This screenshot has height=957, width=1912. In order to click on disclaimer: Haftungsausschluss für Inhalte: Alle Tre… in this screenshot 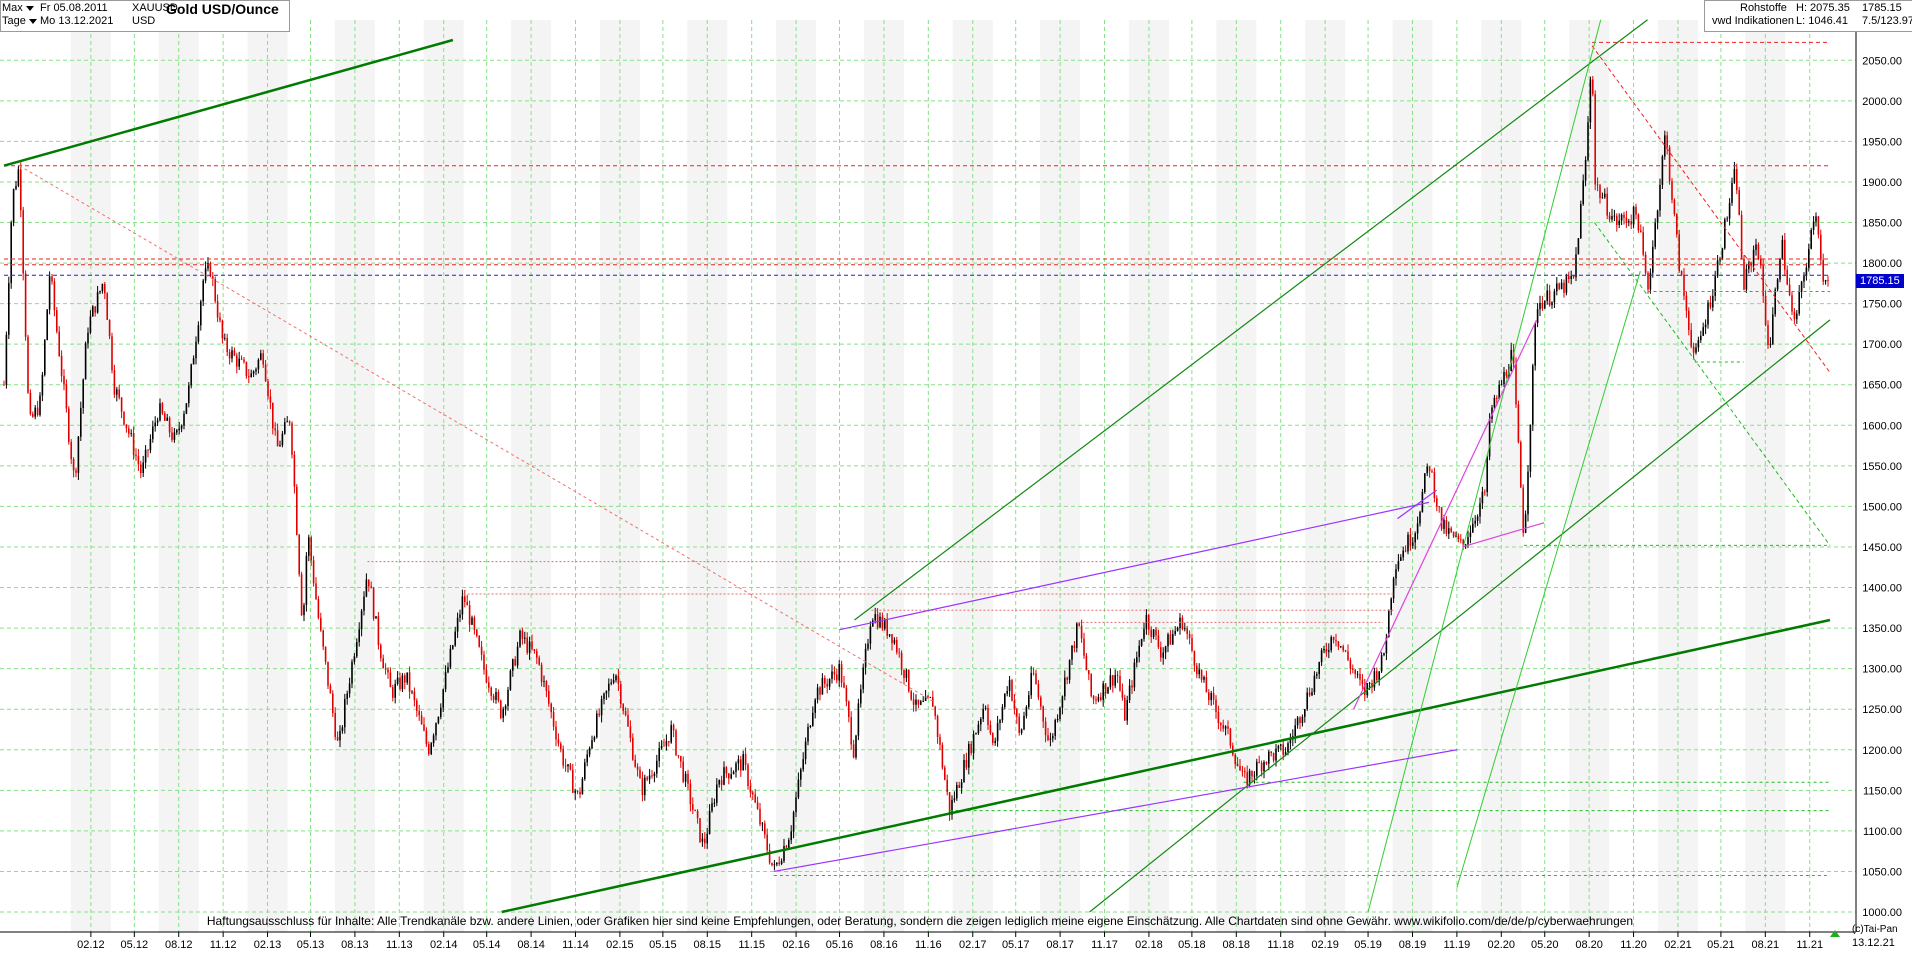, I will do `click(920, 921)`.